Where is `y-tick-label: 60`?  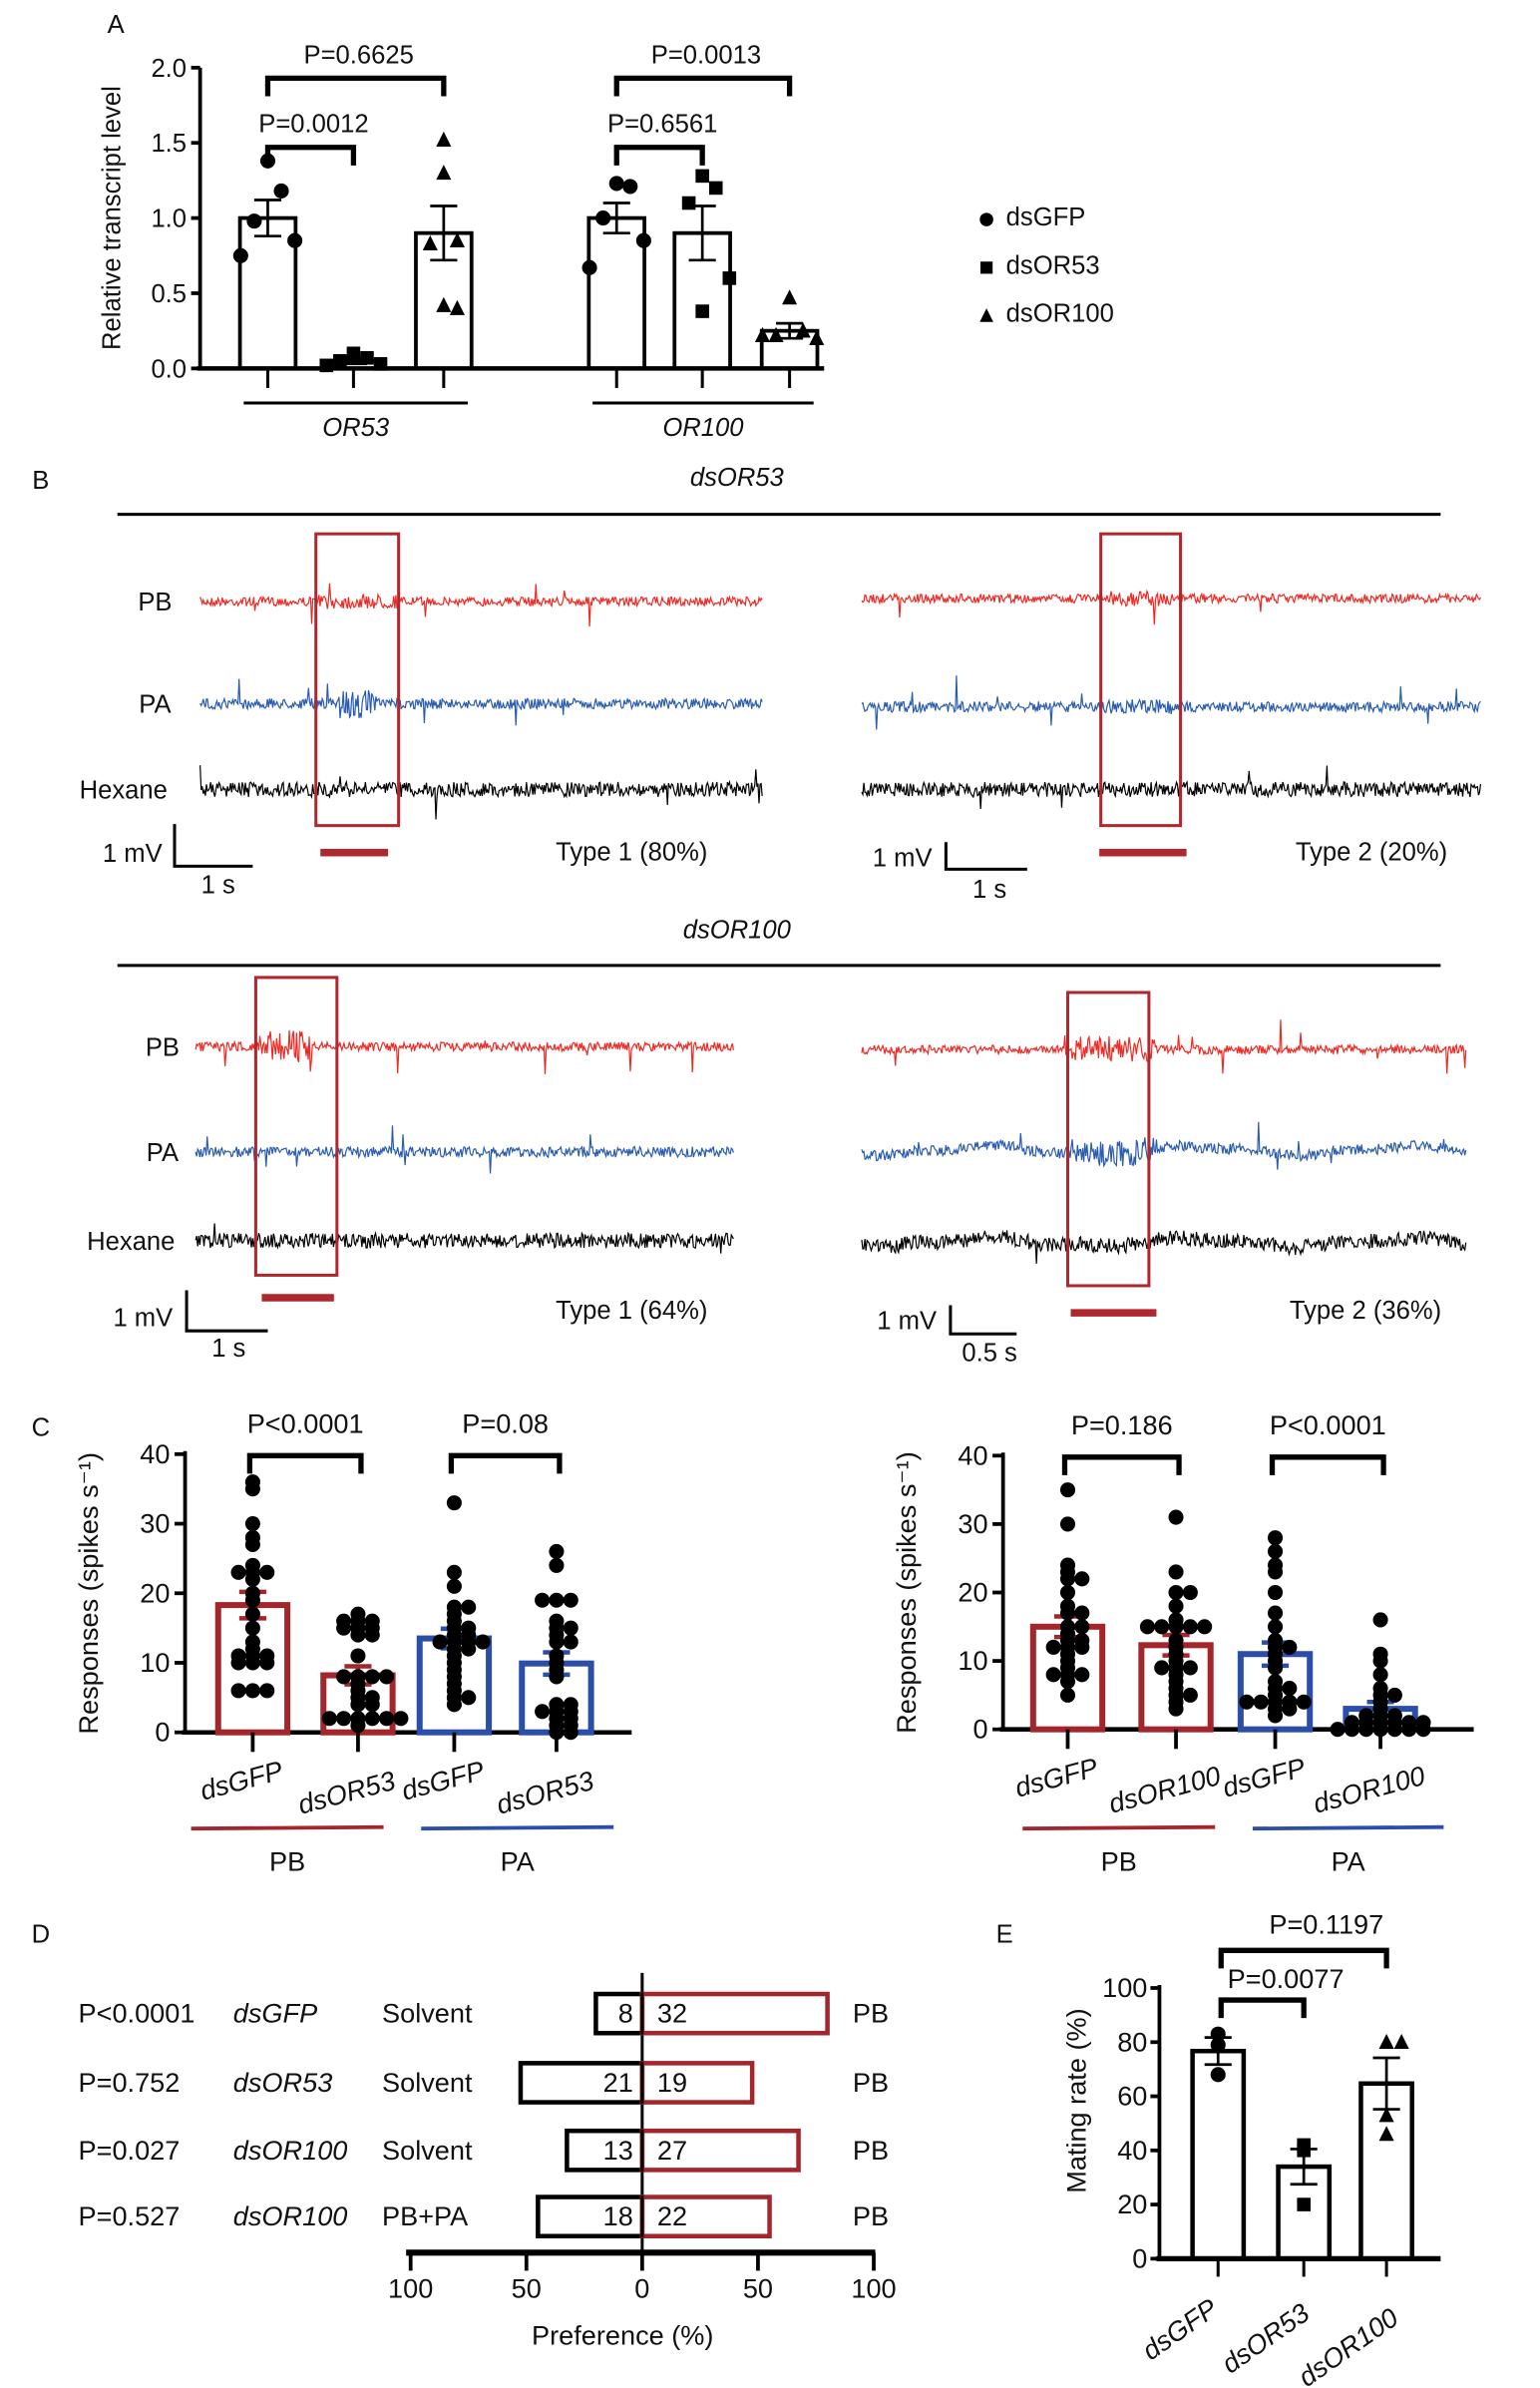
y-tick-label: 60 is located at coordinates (1132, 2096).